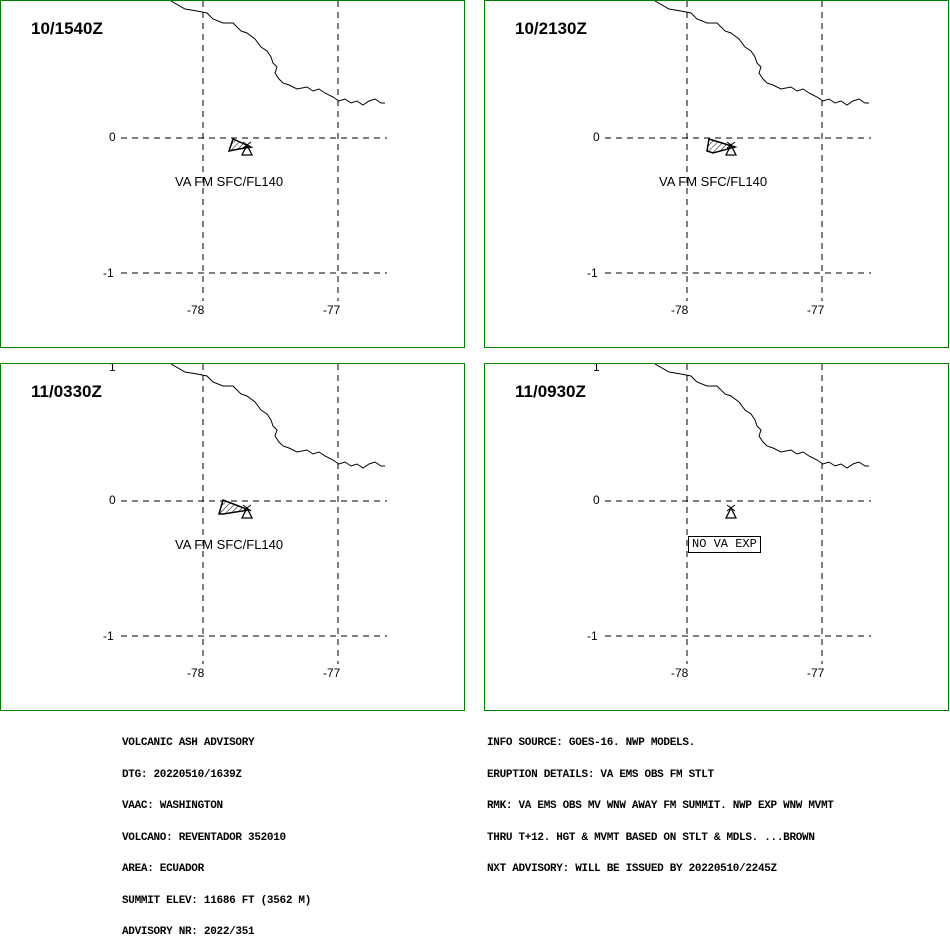 Image resolution: width=950 pixels, height=948 pixels. I want to click on advisory-line: ADVISORY NR: 2022/351, so click(188, 932).